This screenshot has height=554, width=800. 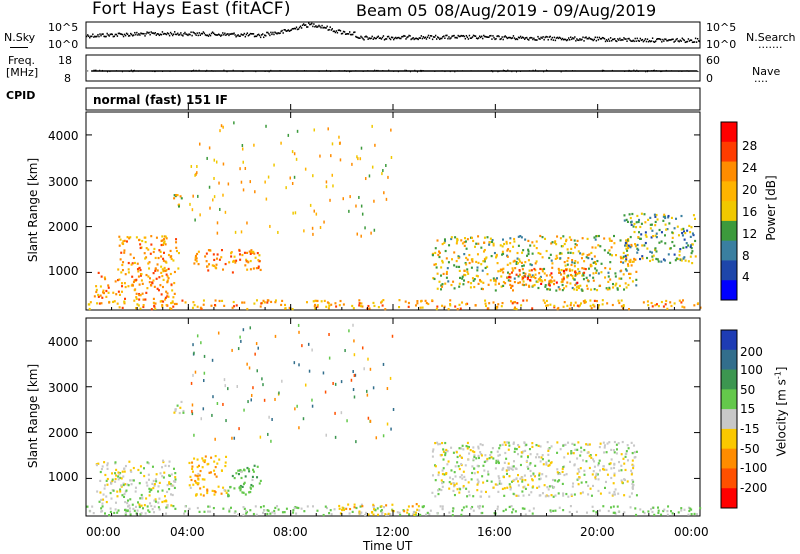 What do you see at coordinates (103, 532) in the screenshot?
I see `xtick-0000-start: 00:00` at bounding box center [103, 532].